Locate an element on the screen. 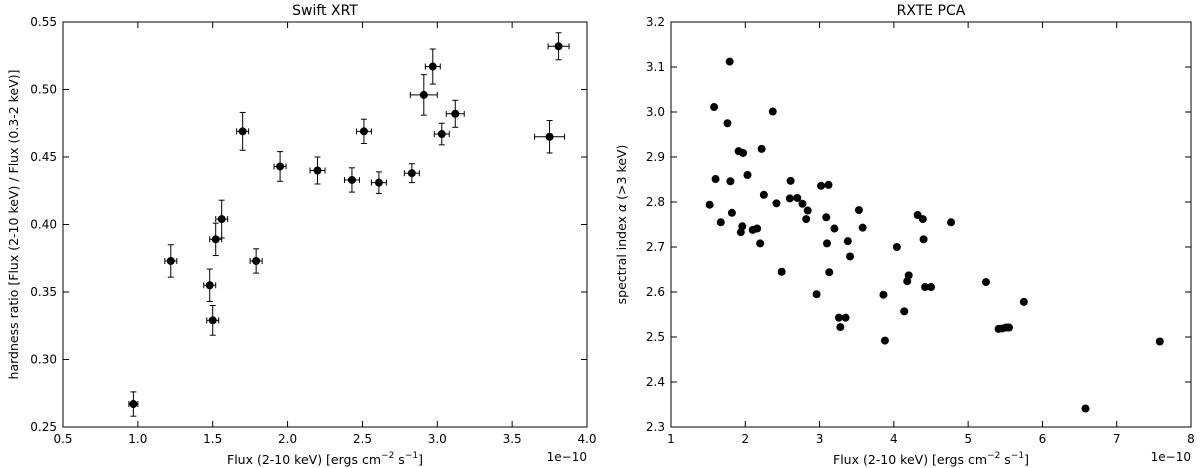 The image size is (1200, 468). x-axis-label: Flux (2-10 keV) [ergs cm−2 s−1] is located at coordinates (931, 459).